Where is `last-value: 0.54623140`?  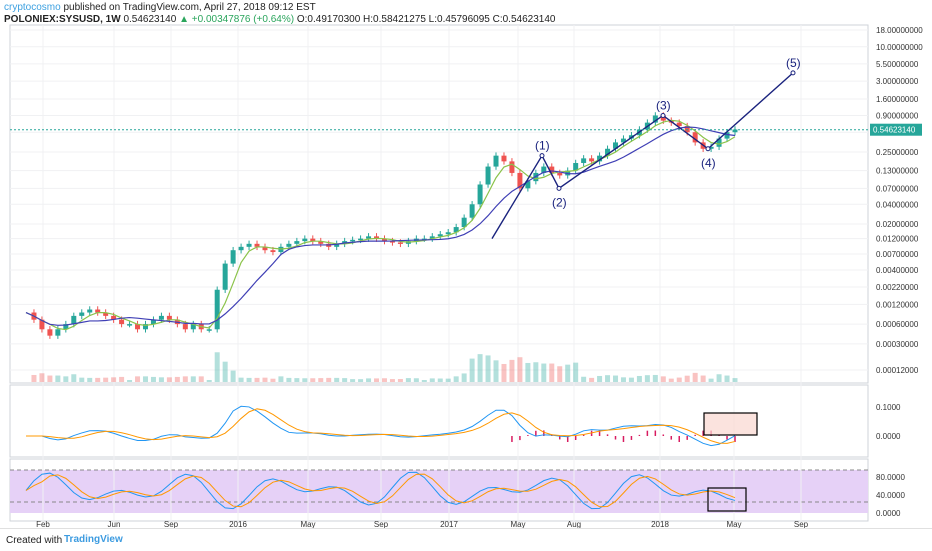
last-value: 0.54623140 is located at coordinates (150, 19).